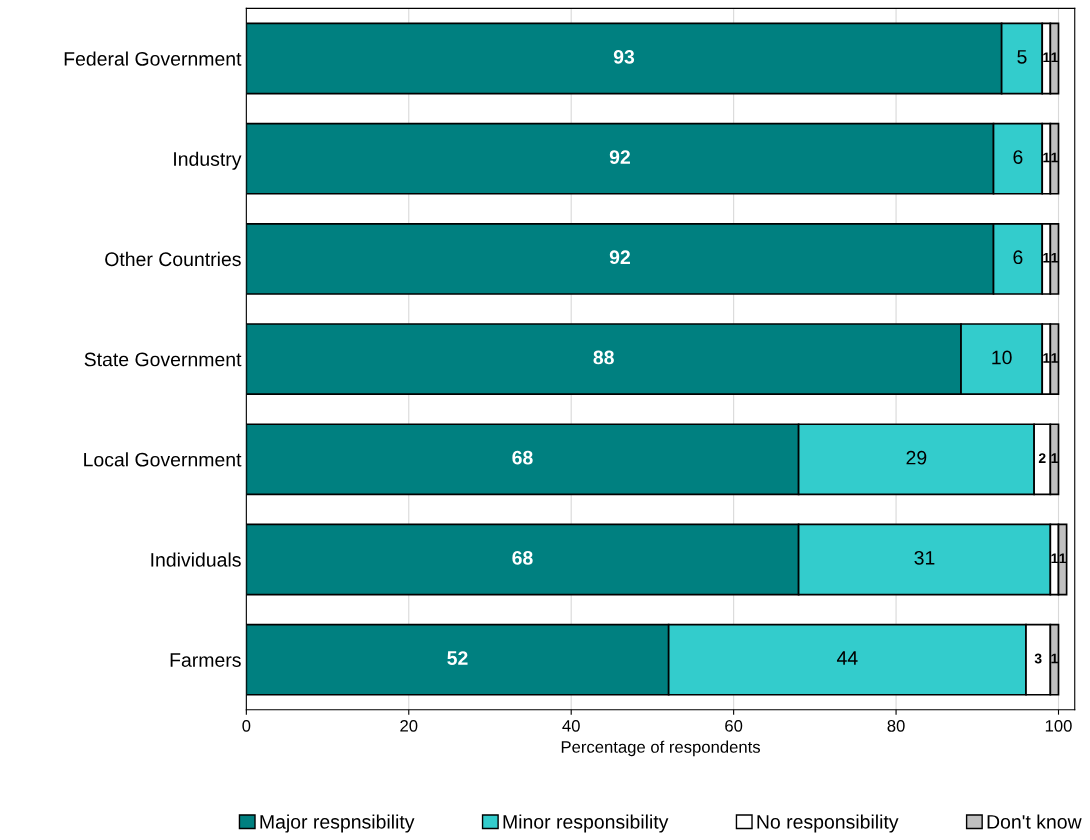  Describe the element at coordinates (734, 725) in the screenshot. I see `x-tick-label: 60` at that location.